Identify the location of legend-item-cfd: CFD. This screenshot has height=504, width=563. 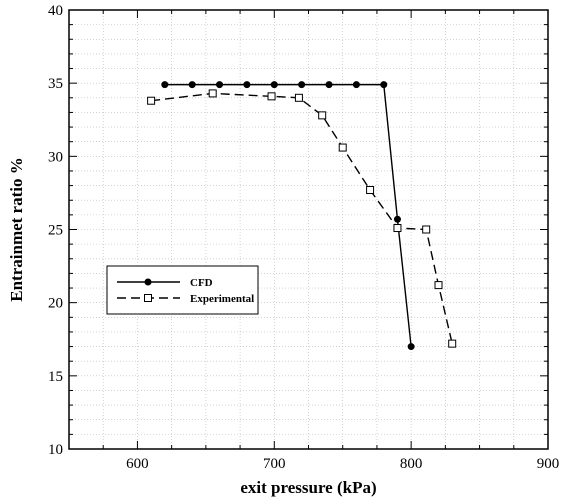
(165, 283).